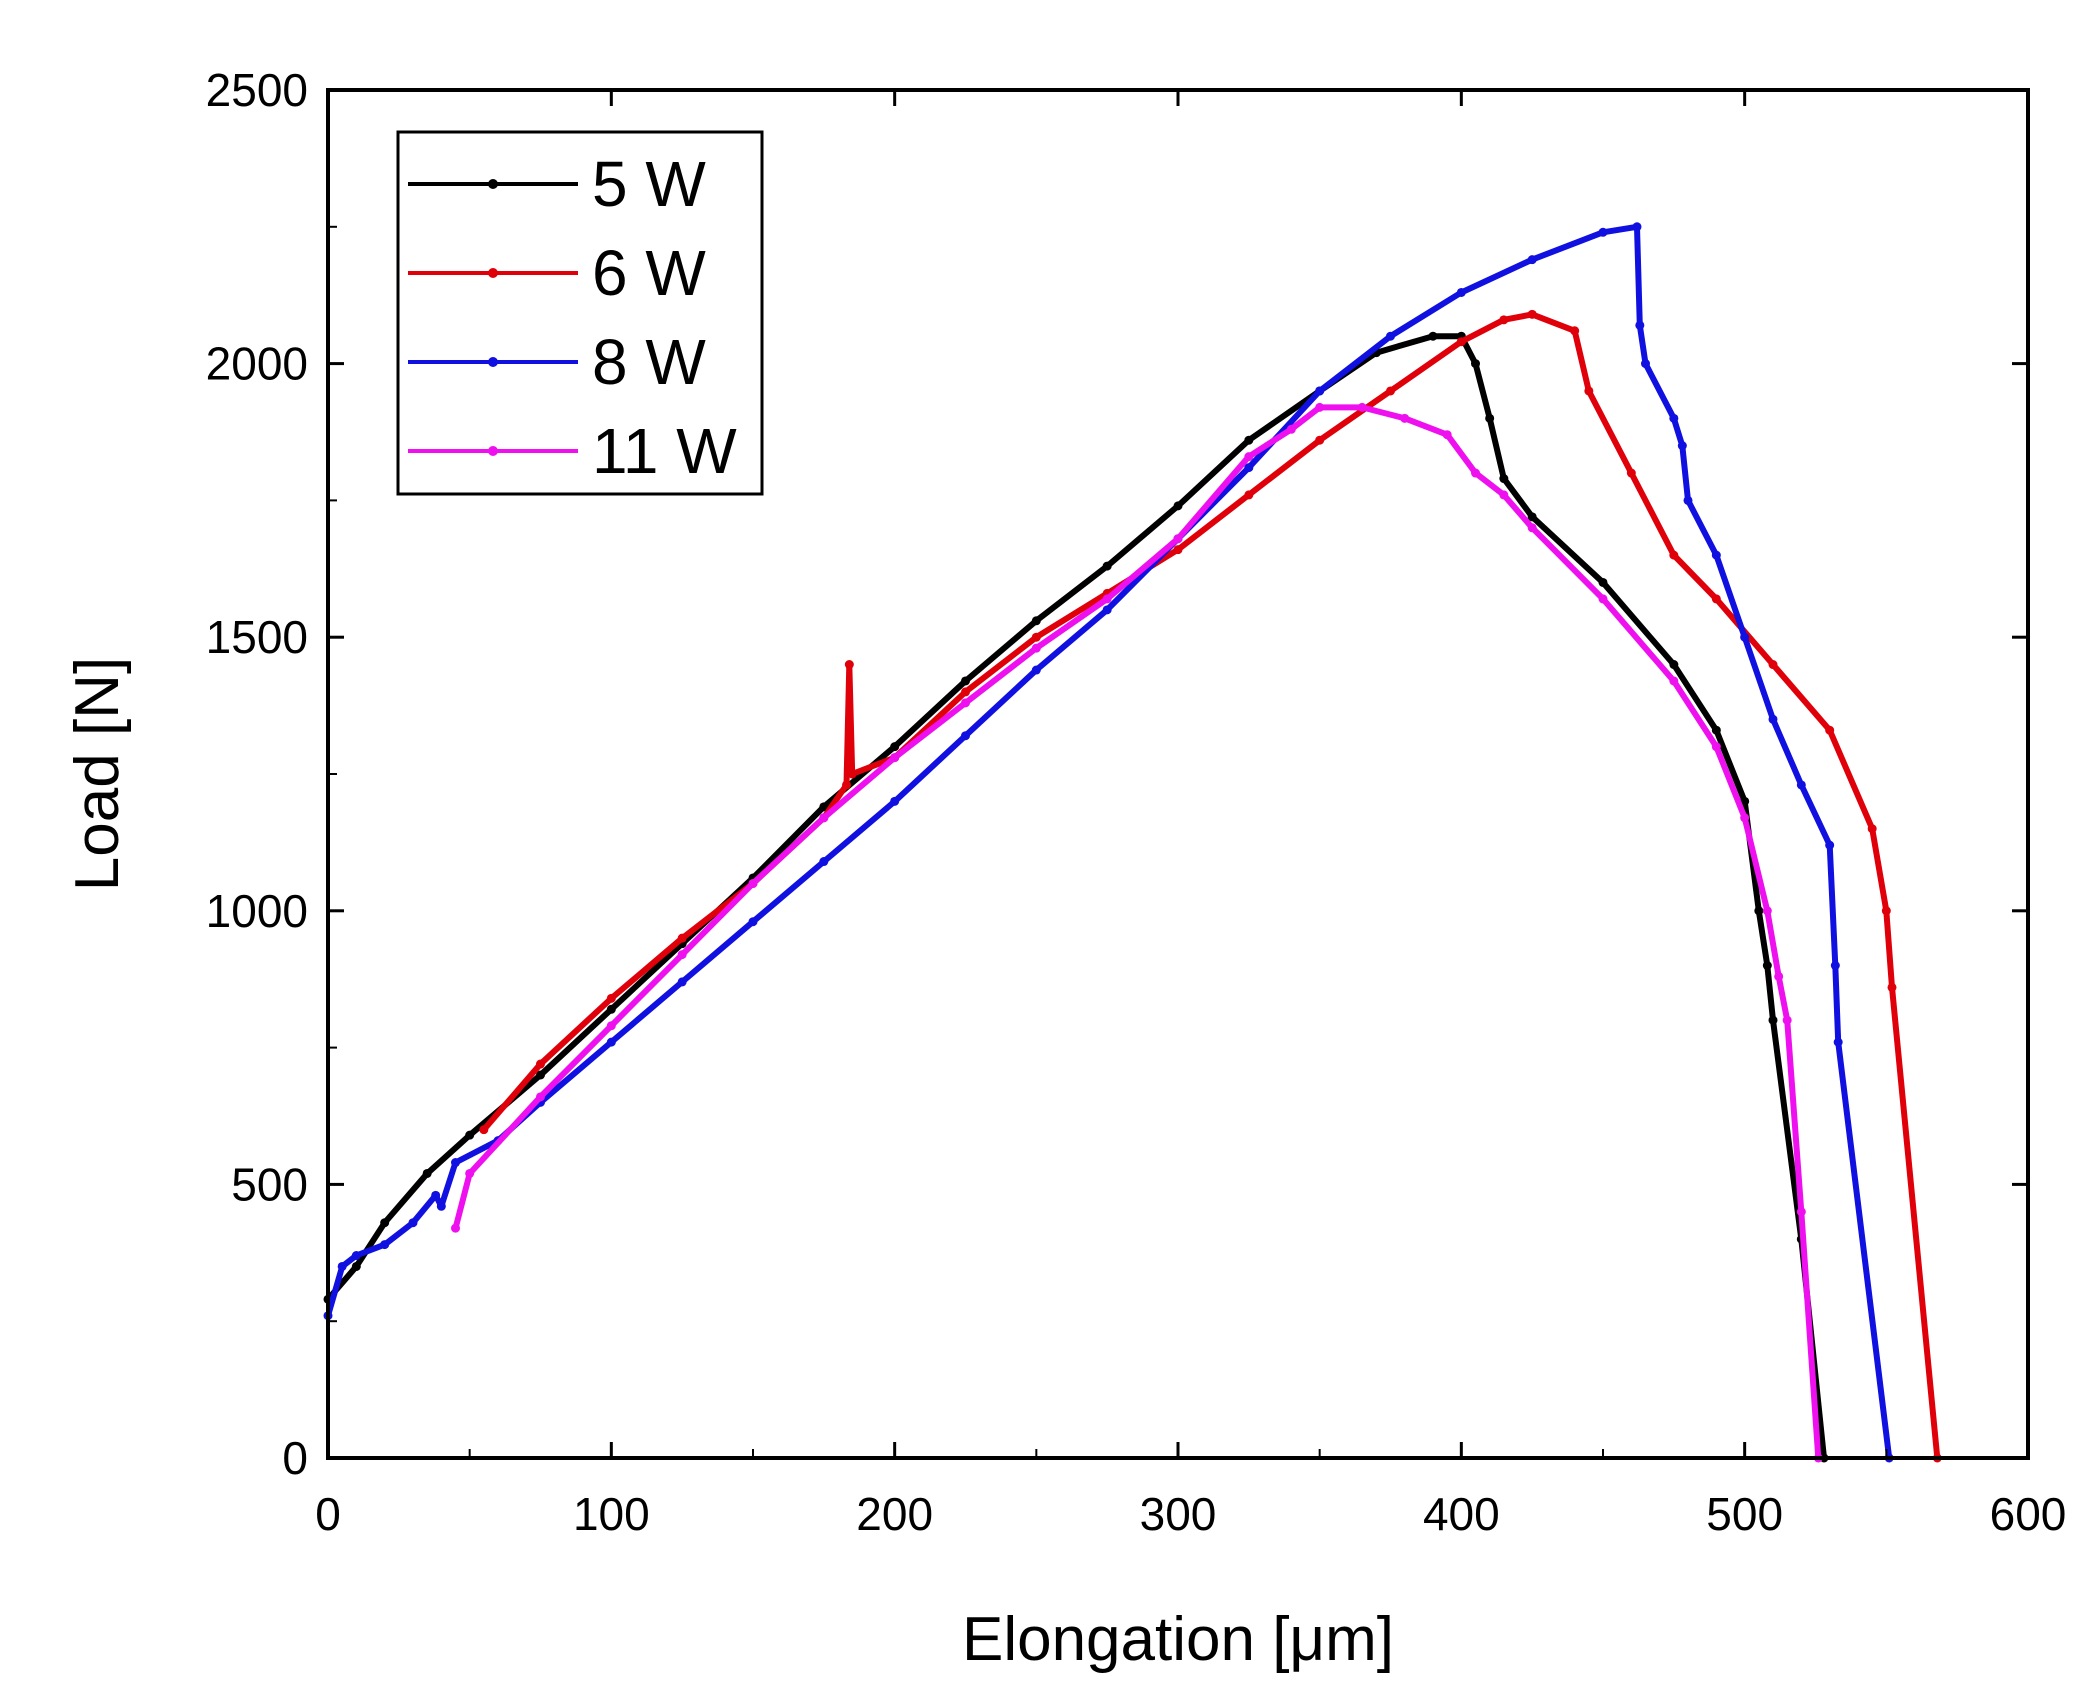  I want to click on legend-marker-8w, so click(493, 362).